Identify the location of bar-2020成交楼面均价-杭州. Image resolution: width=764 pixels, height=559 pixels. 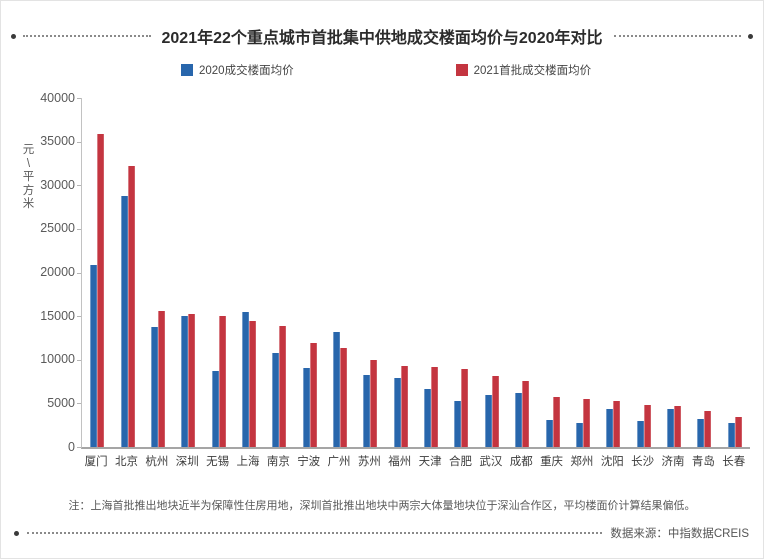
(154, 387).